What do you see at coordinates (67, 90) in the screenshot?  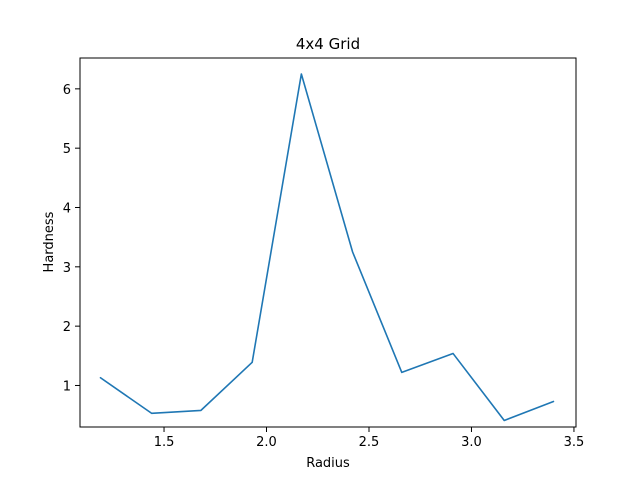 I see `y-tick-label: 6` at bounding box center [67, 90].